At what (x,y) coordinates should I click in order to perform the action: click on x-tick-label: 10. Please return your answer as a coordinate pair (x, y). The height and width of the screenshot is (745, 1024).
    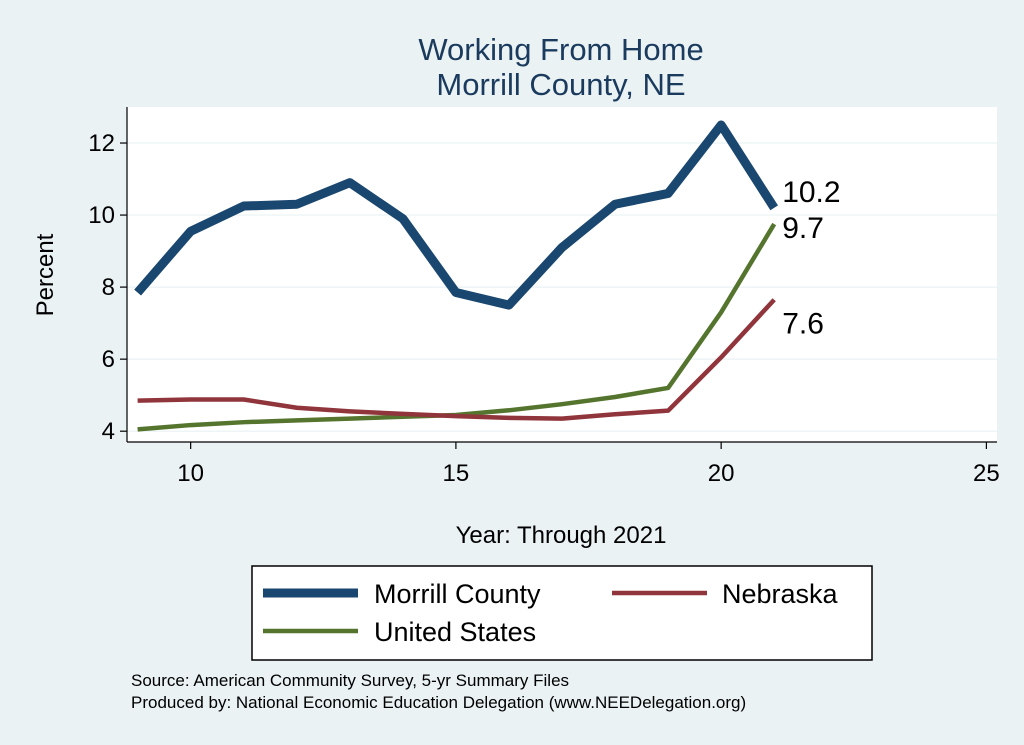
    Looking at the image, I should click on (190, 473).